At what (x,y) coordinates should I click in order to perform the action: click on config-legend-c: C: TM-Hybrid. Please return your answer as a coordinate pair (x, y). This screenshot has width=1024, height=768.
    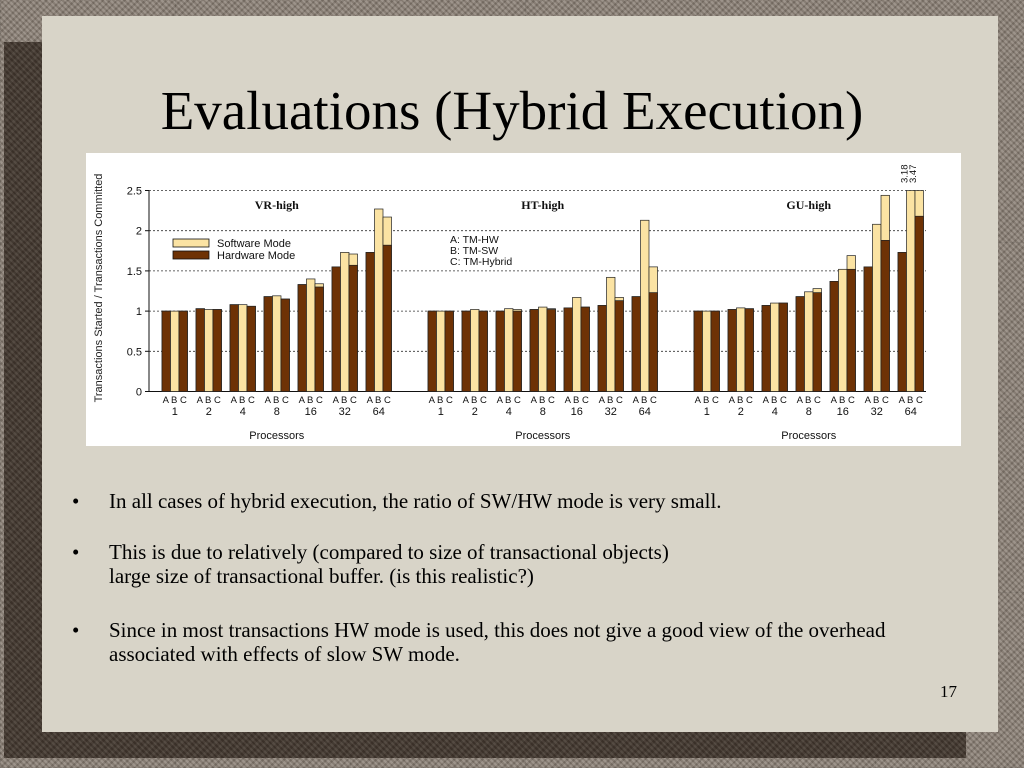
    Looking at the image, I should click on (481, 262).